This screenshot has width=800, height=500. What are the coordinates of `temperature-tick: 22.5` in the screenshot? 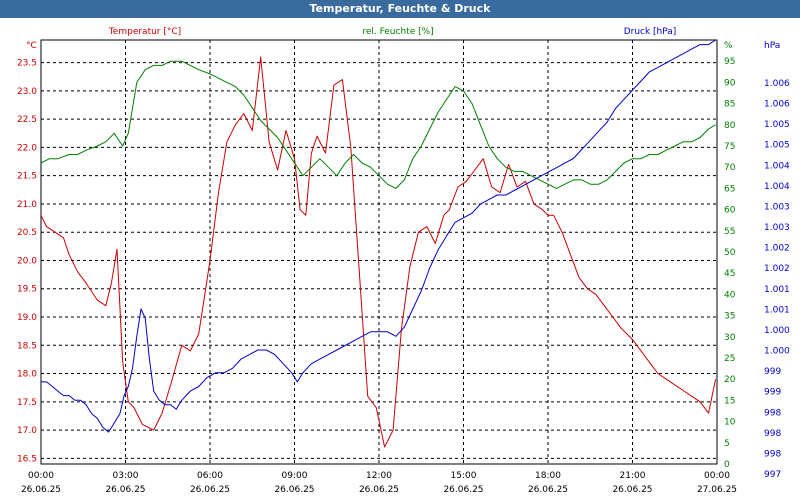 It's located at (27, 120).